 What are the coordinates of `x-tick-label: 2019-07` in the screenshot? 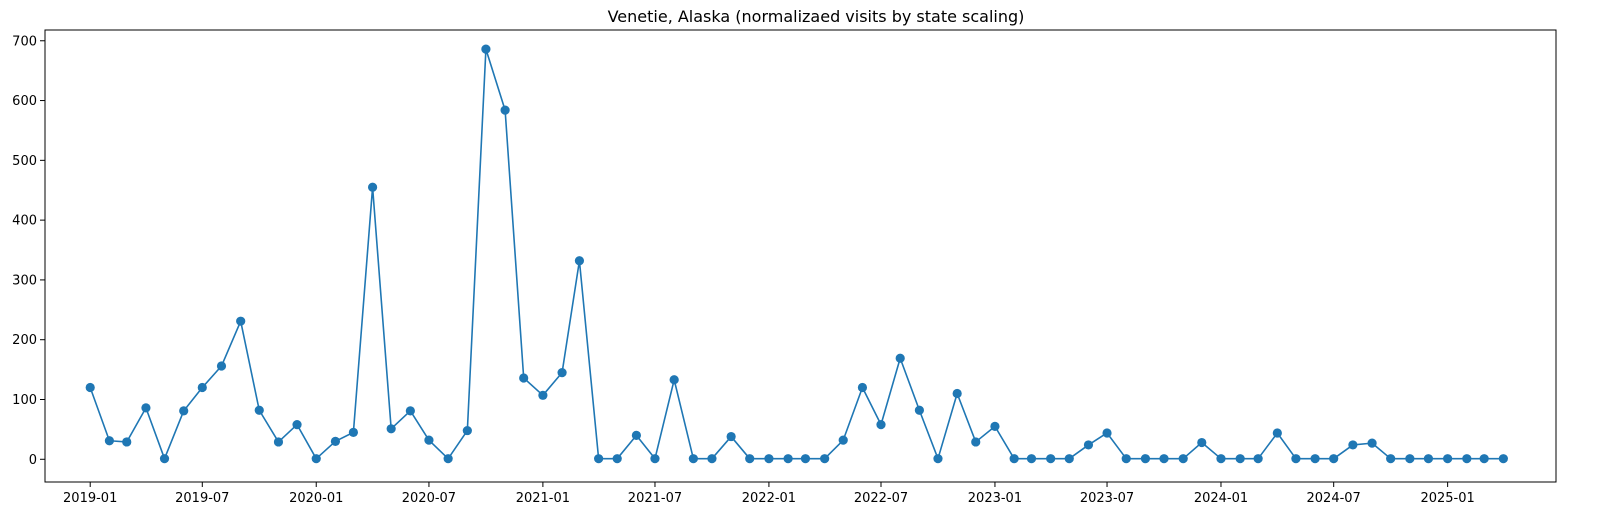 It's located at (202, 498).